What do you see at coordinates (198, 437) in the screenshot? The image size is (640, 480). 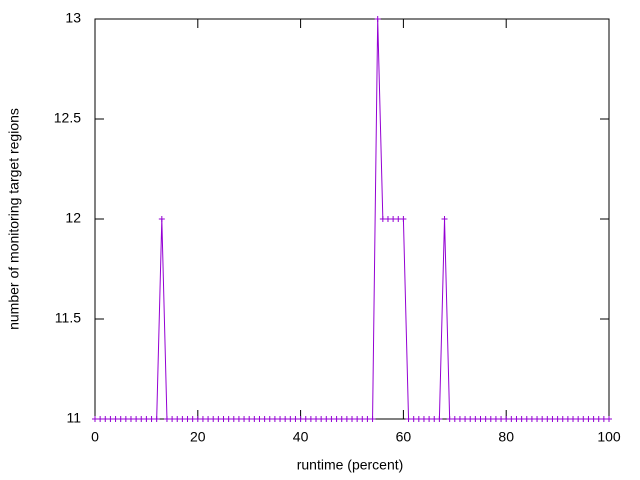 I see `x-tick-label: 20` at bounding box center [198, 437].